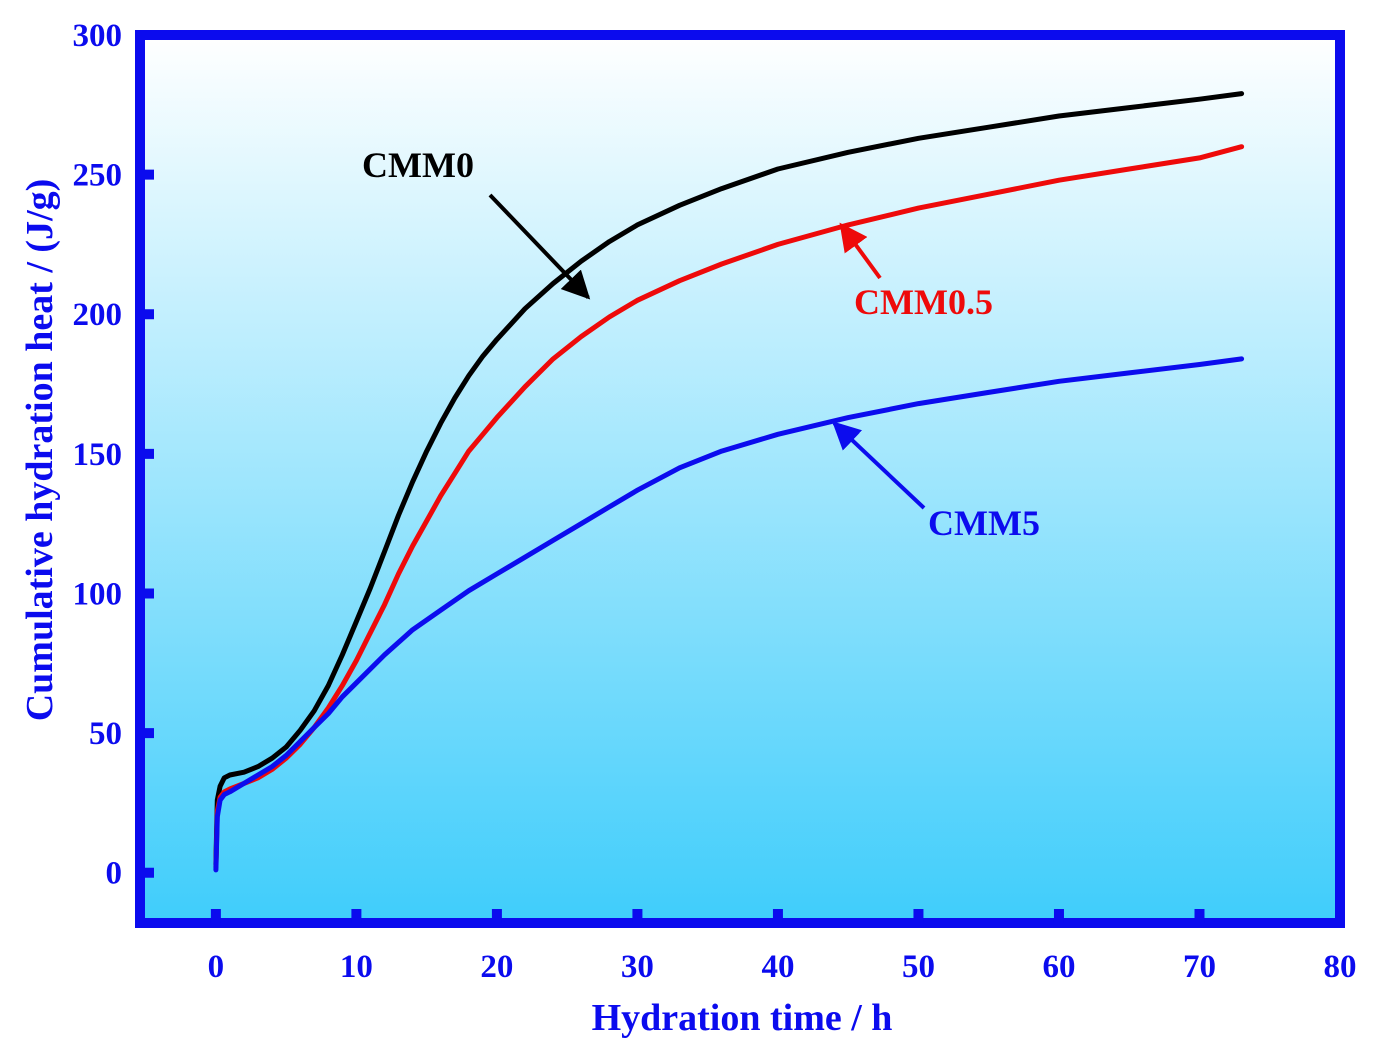 This screenshot has width=1378, height=1047. Describe the element at coordinates (98, 315) in the screenshot. I see `y-tick-label: 200` at that location.